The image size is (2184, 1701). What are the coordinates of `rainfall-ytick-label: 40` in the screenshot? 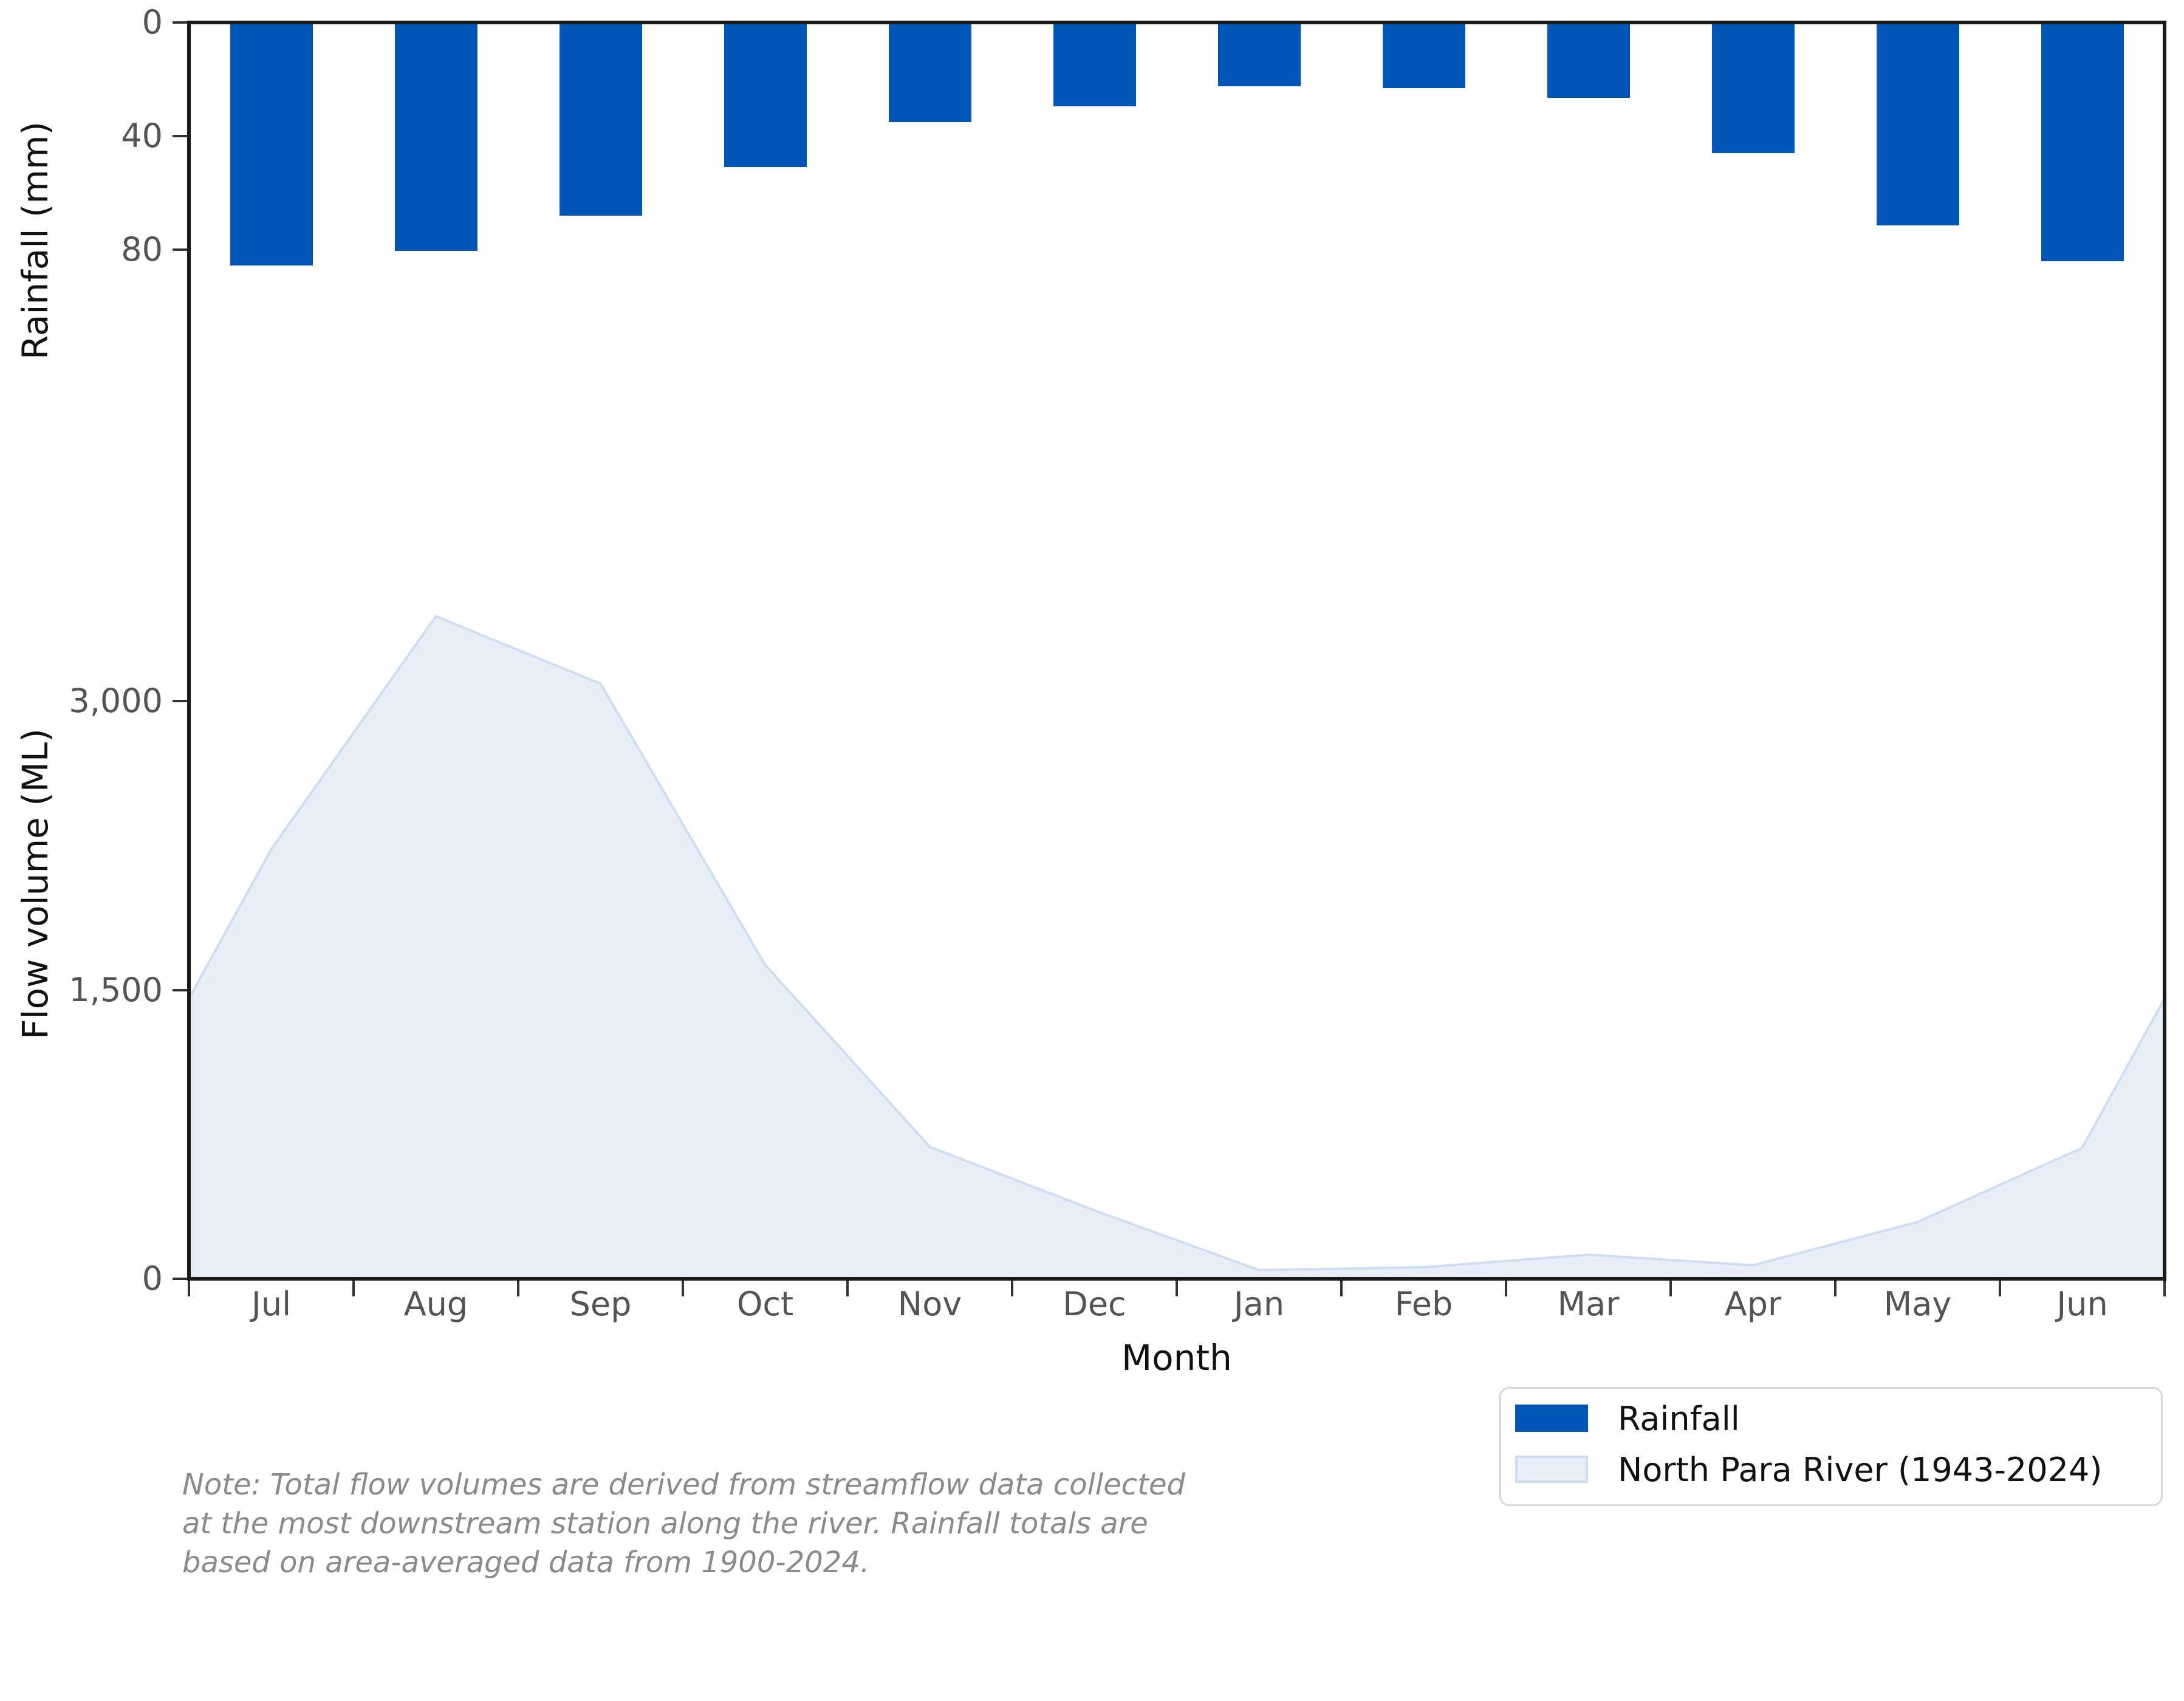 It's located at (142, 136).